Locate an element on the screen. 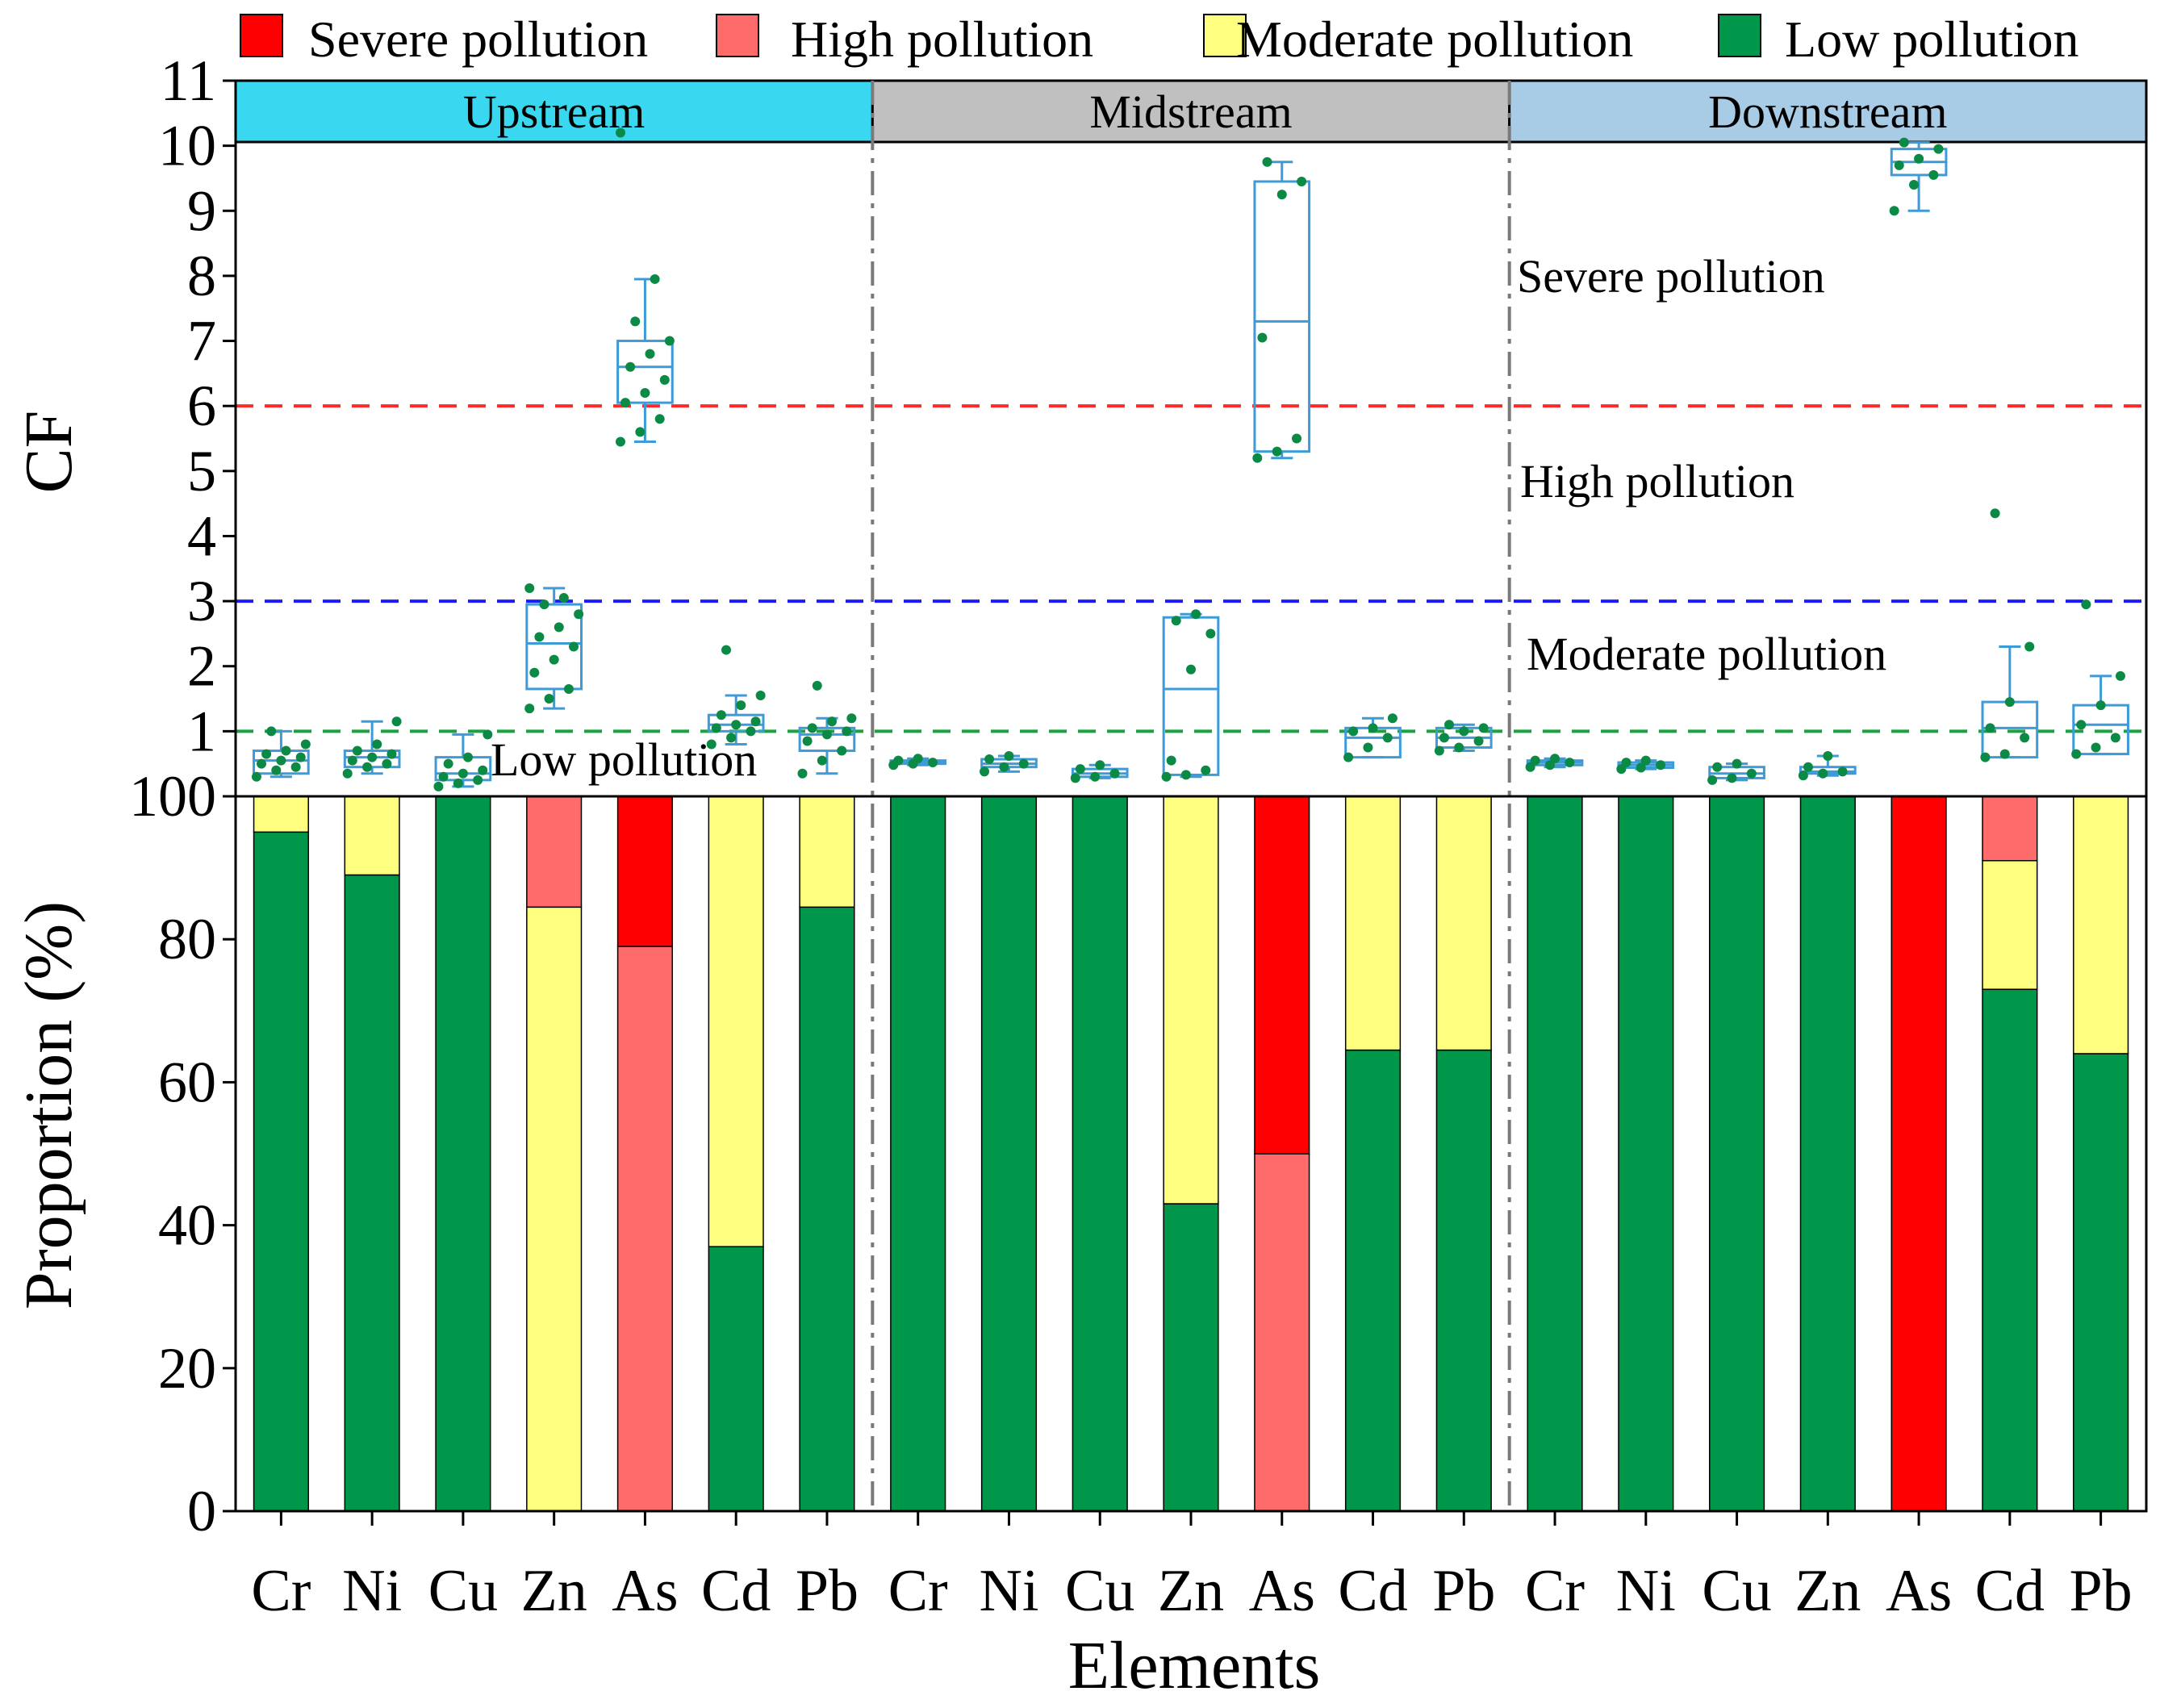 This screenshot has height=1708, width=2160. zone-label-low: Low pollution is located at coordinates (624, 759).